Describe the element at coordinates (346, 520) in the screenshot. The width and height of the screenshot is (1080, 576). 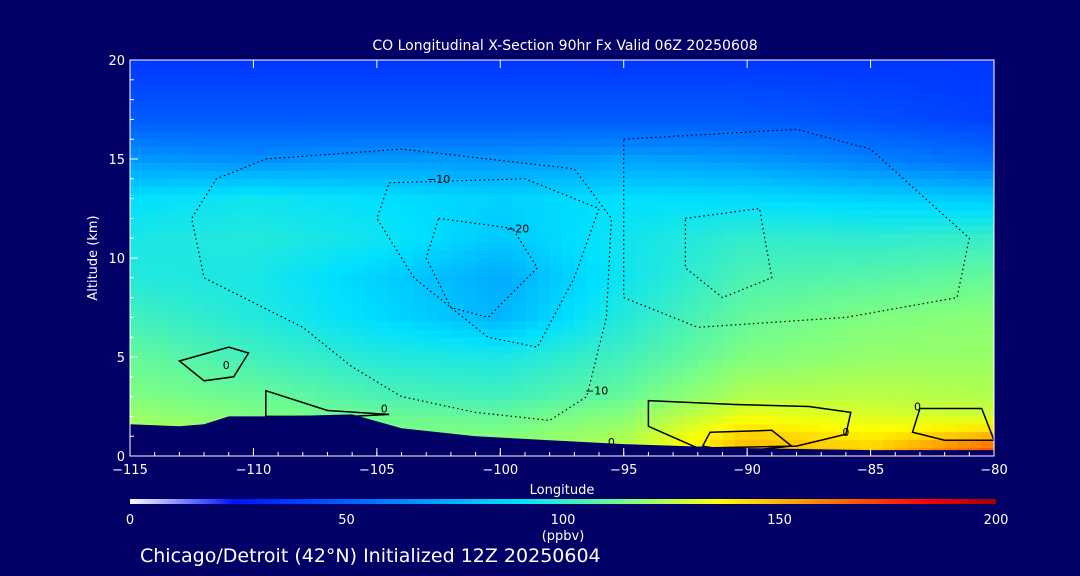
I see `colorbar-tick-label: 50` at that location.